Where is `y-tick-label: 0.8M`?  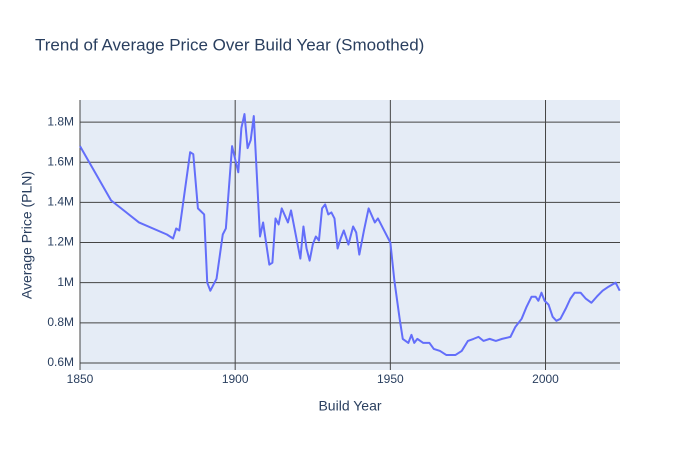 y-tick-label: 0.8M is located at coordinates (60, 322).